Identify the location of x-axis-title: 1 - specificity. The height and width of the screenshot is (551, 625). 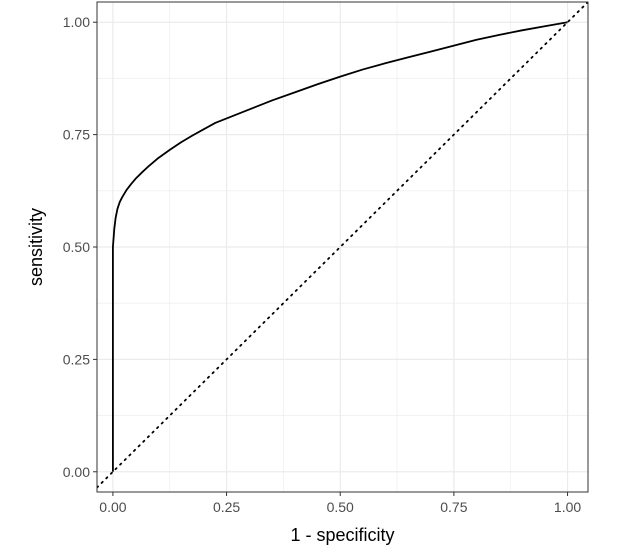
(342, 535).